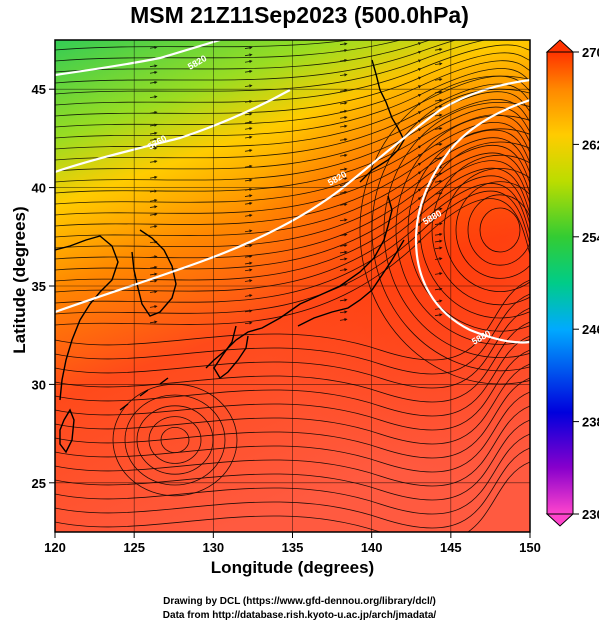  Describe the element at coordinates (590, 329) in the screenshot. I see `colorbar-tick-label: 246` at that location.